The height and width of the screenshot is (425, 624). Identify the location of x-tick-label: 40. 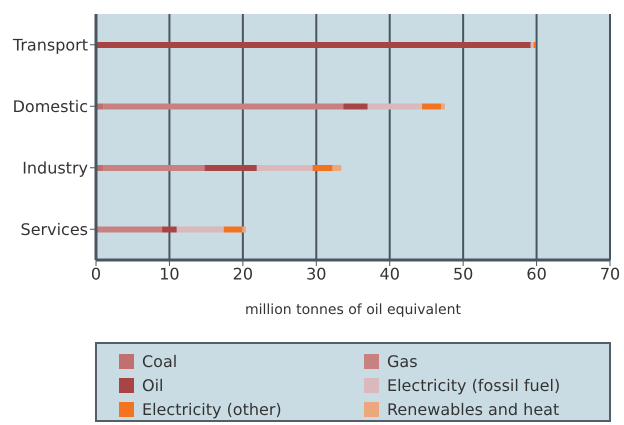
(390, 274).